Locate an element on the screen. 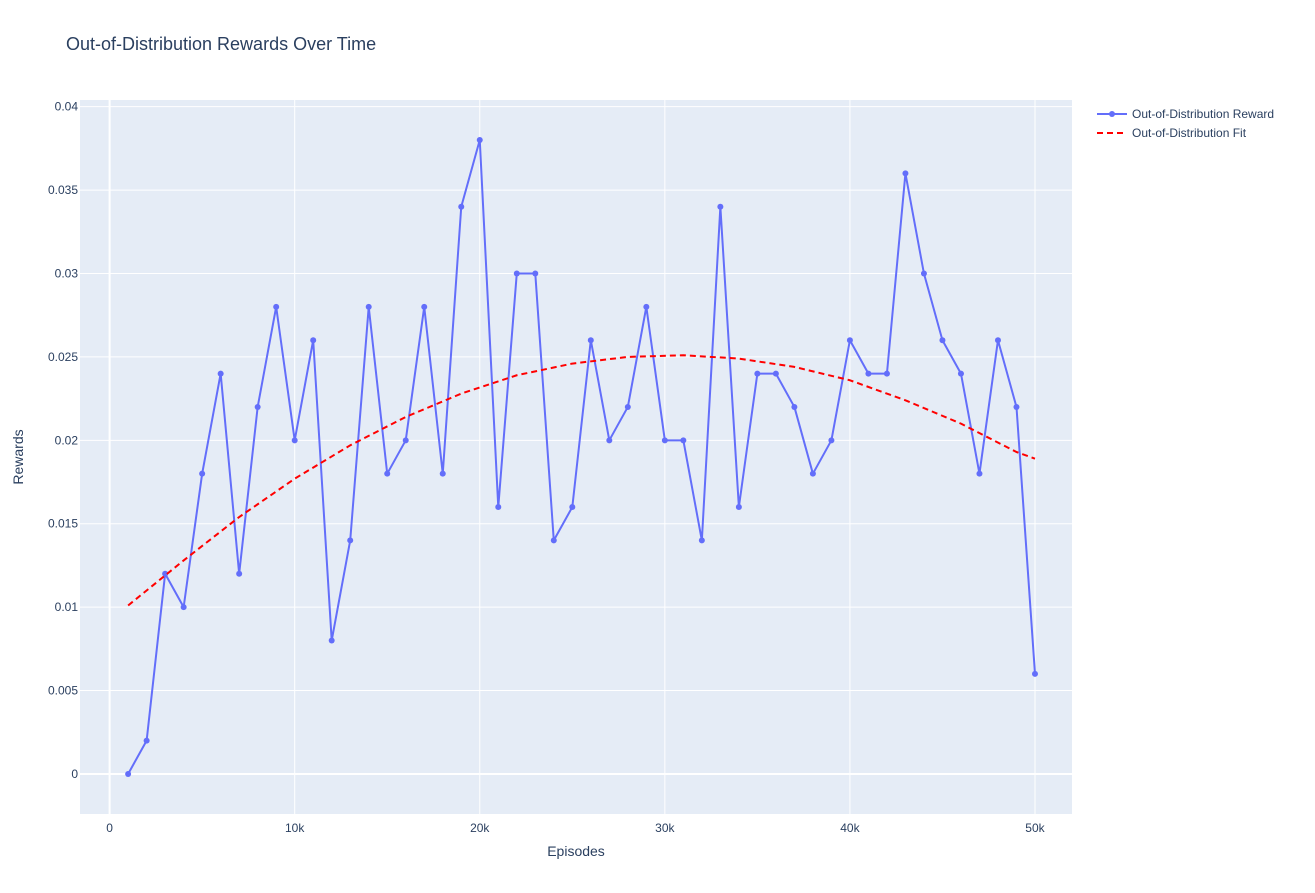 This screenshot has height=893, width=1315. y-tick-label: 0.03 is located at coordinates (67, 273).